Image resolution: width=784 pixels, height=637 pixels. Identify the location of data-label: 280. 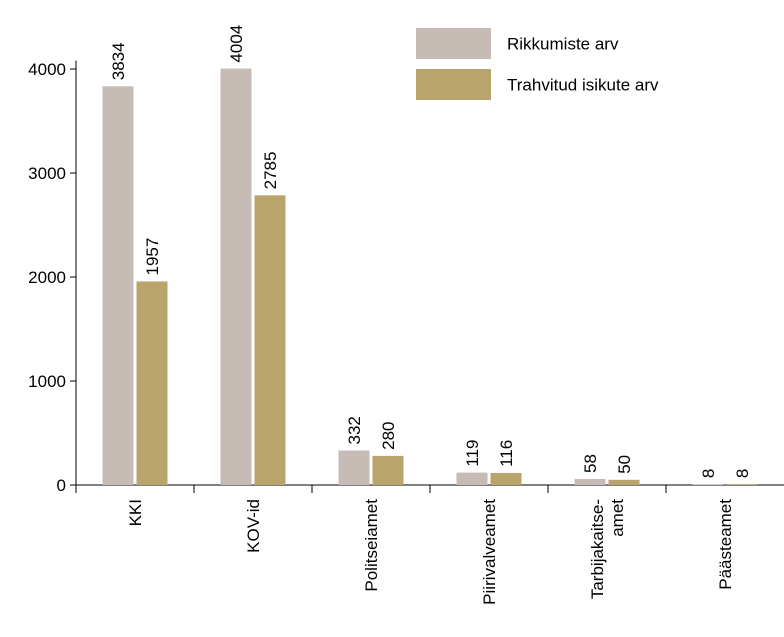
(388, 436).